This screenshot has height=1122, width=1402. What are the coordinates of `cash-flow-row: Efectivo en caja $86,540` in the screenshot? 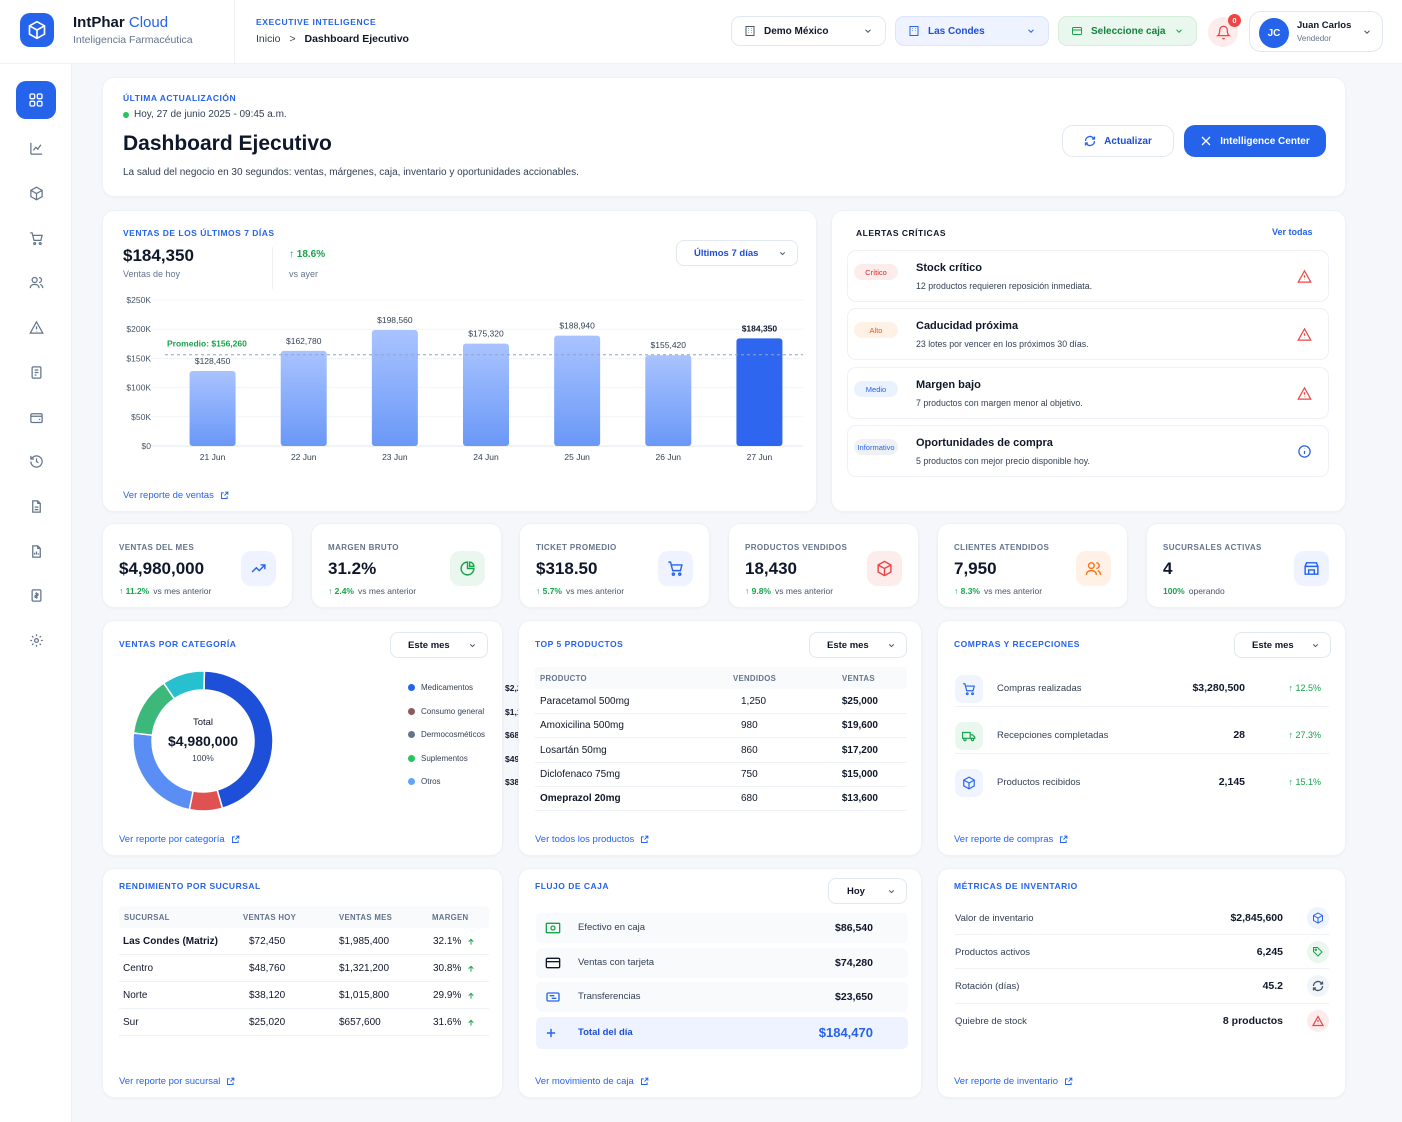 It's located at (722, 928).